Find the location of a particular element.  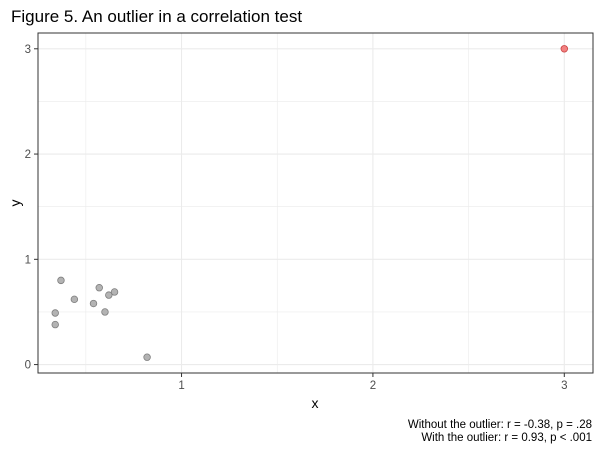

x-axis-title: x is located at coordinates (315, 403).